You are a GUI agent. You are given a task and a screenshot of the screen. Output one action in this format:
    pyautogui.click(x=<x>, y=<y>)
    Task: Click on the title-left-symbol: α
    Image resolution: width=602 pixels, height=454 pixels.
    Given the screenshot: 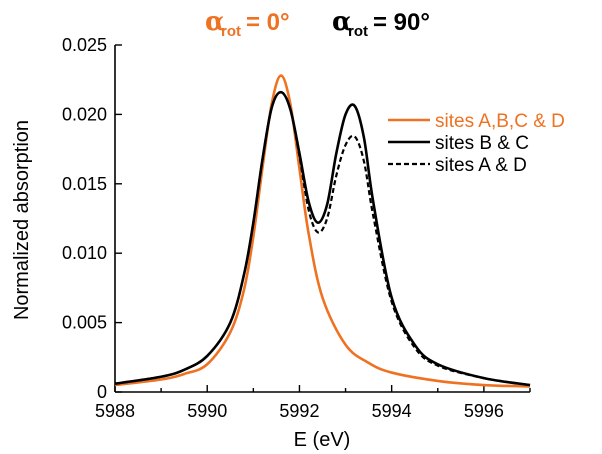 What is the action you would take?
    pyautogui.click(x=215, y=22)
    